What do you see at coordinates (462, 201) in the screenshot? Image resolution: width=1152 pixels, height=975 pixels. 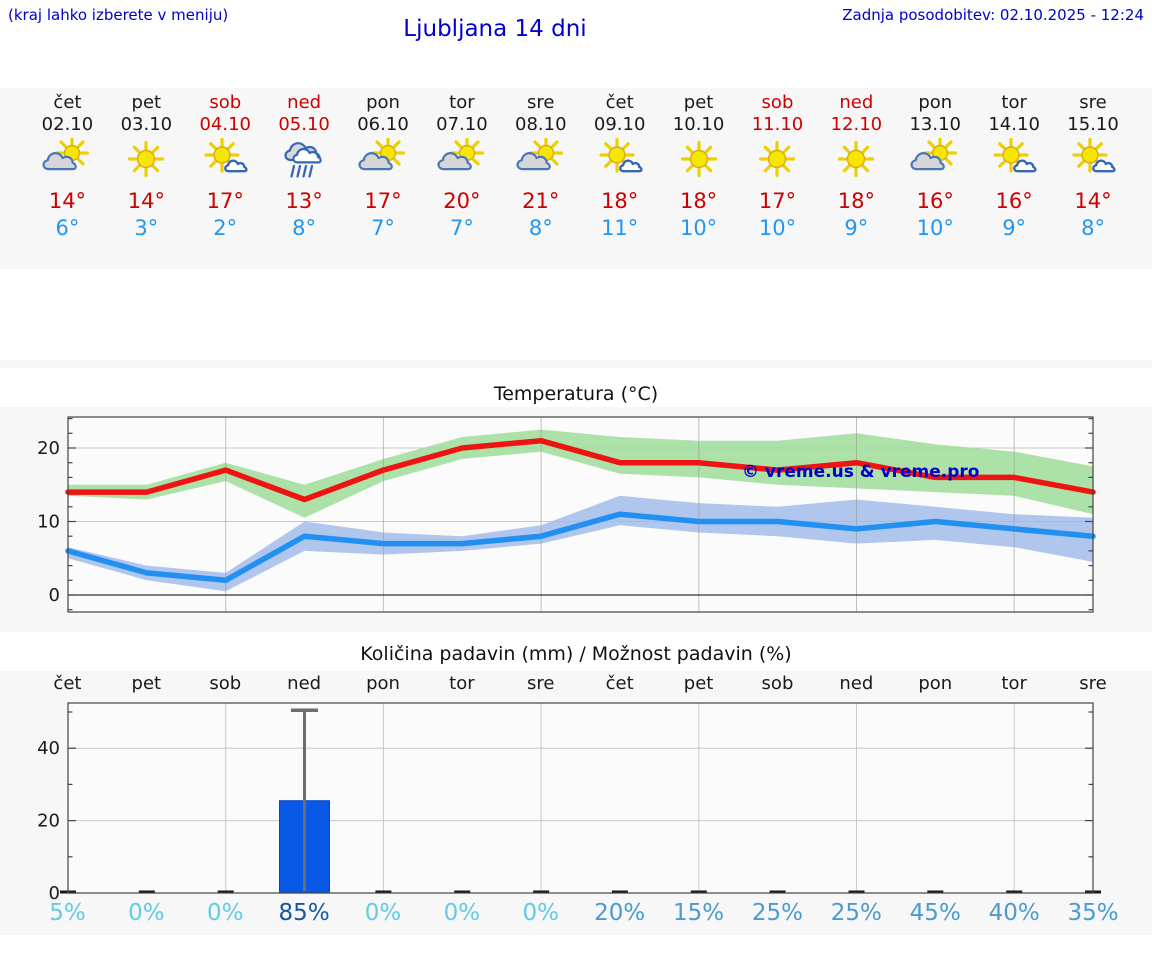 I see `high-temperature: 20°` at bounding box center [462, 201].